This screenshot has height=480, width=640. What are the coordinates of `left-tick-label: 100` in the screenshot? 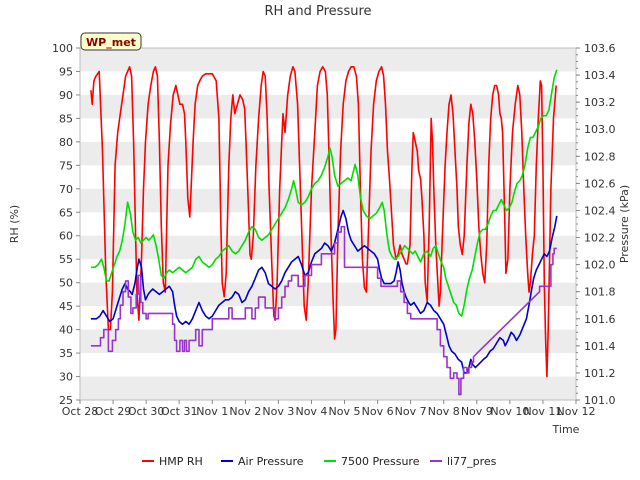 It's located at (62, 48).